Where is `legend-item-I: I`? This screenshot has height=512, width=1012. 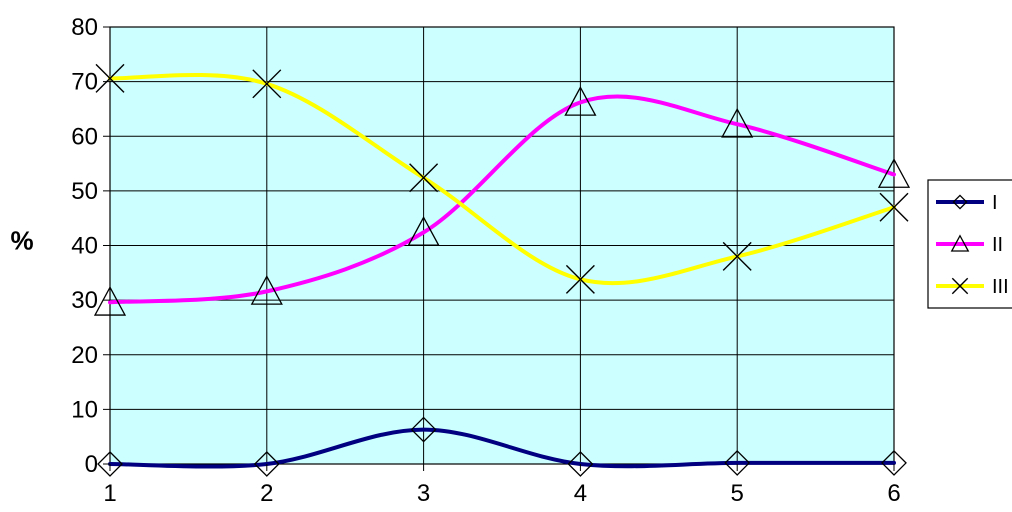 legend-item-I: I is located at coordinates (967, 203).